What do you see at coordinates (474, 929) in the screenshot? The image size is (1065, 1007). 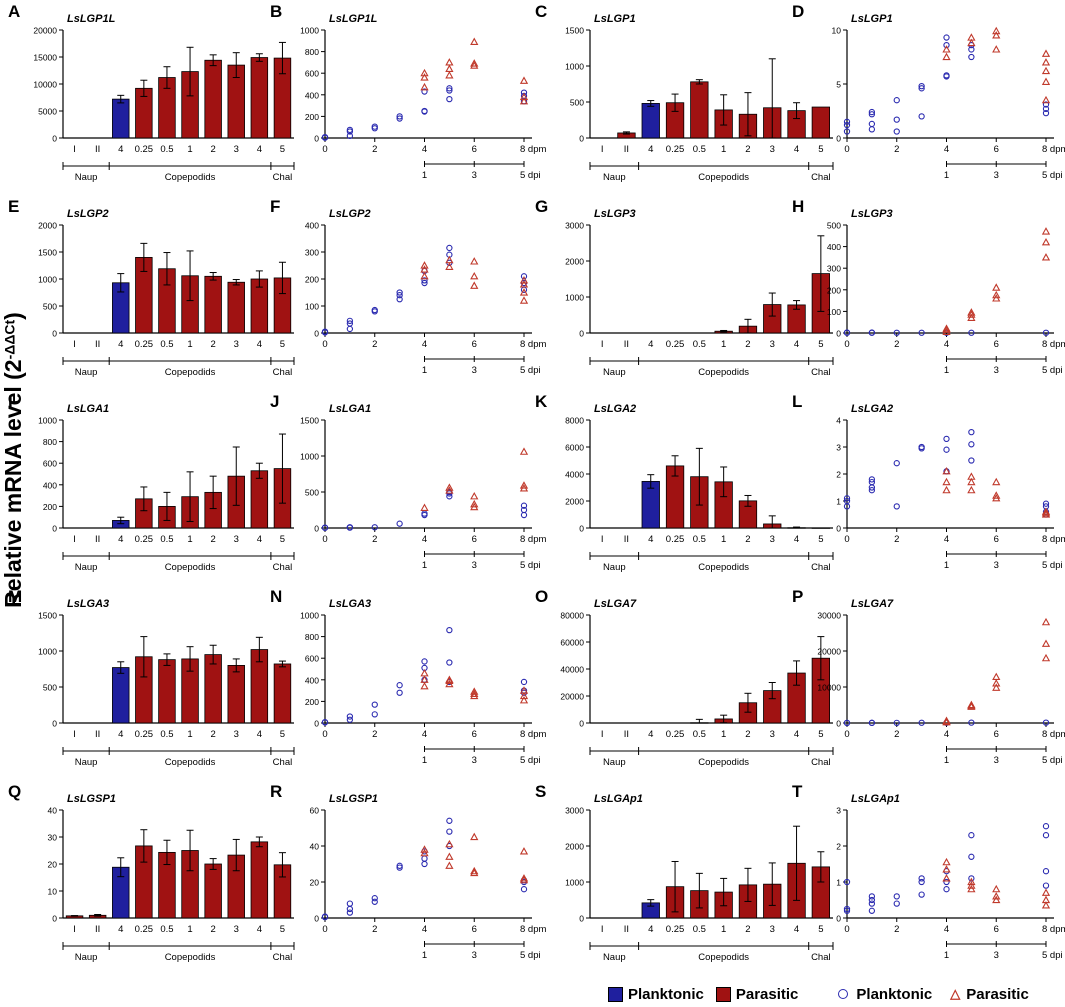 I see `x-tick-label: 6` at bounding box center [474, 929].